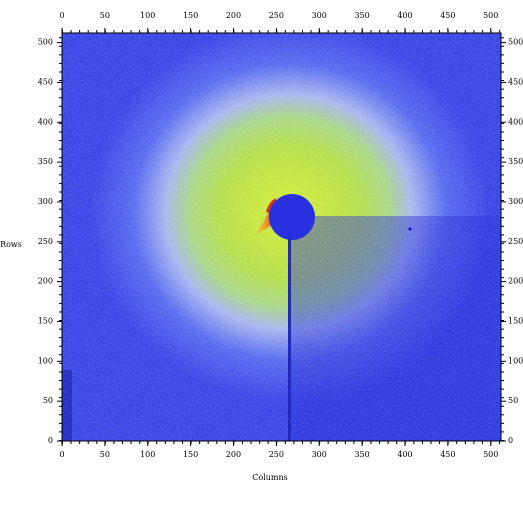 The image size is (523, 509). Describe the element at coordinates (147, 15) in the screenshot. I see `x-tick-label-top: 100` at that location.